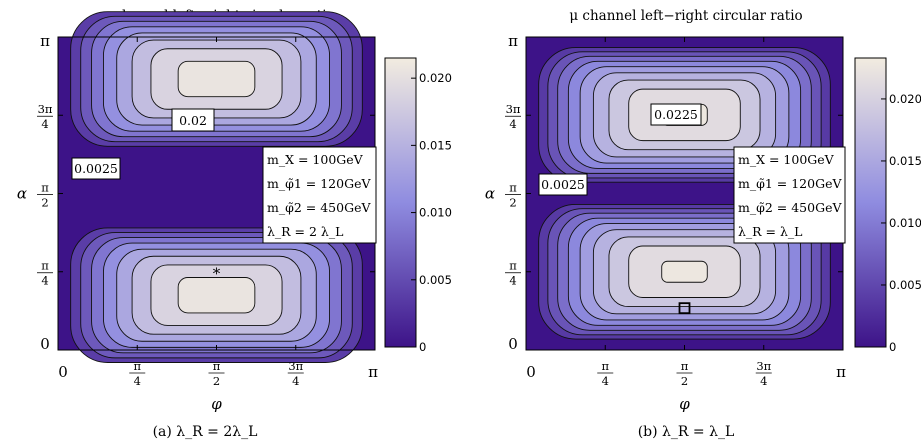 This screenshot has height=445, width=921. What do you see at coordinates (770, 231) in the screenshot?
I see `legend-line: λ_R = λ_L` at bounding box center [770, 231].